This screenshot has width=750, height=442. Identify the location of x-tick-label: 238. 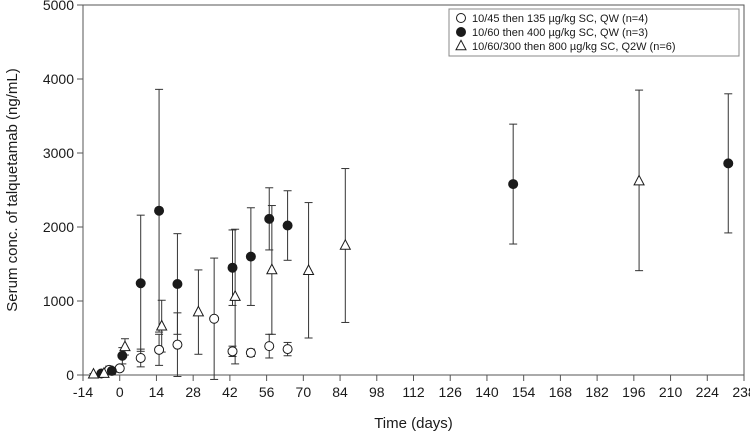
(741, 392).